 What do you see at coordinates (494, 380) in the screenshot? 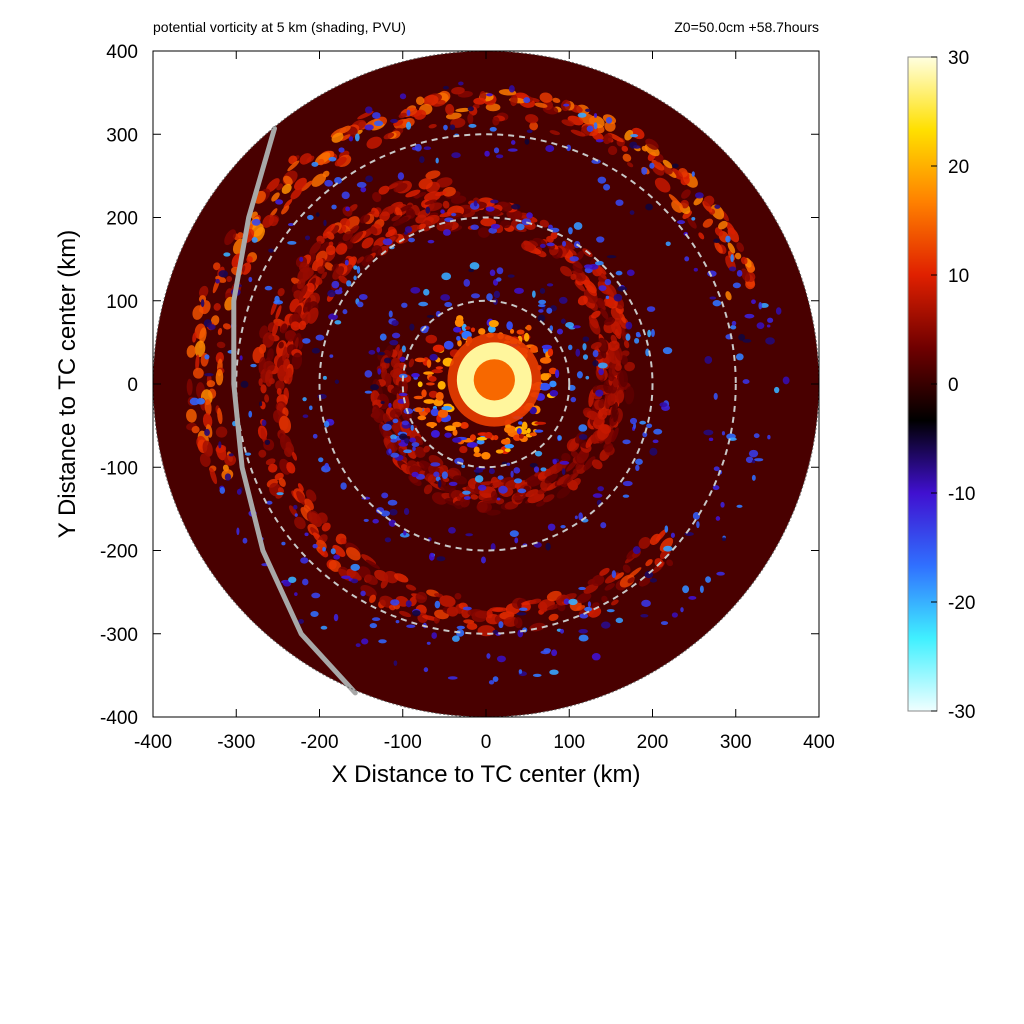
I see `eye-center` at bounding box center [494, 380].